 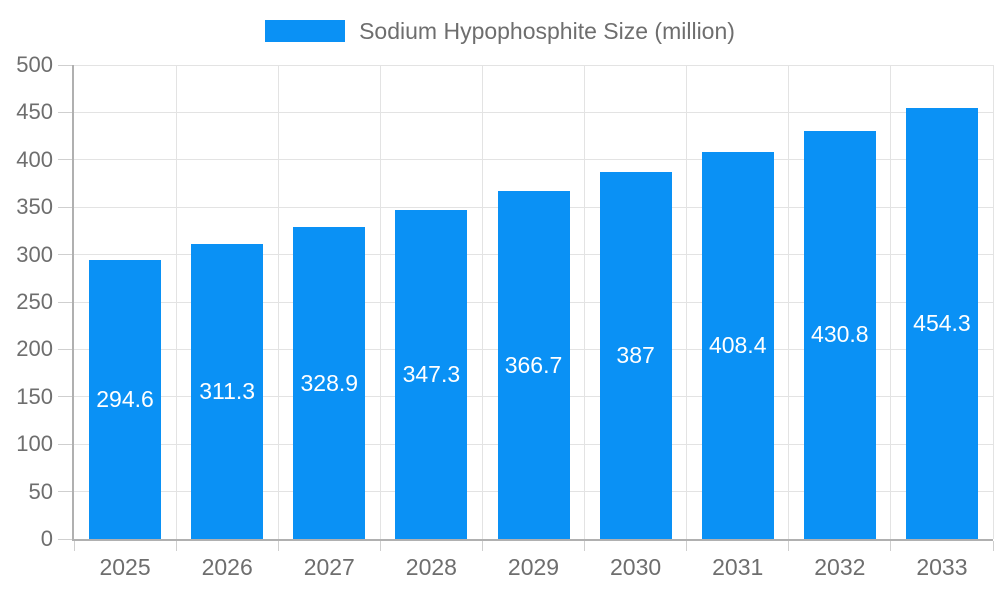 What do you see at coordinates (34, 254) in the screenshot?
I see `y-axis-label: 300` at bounding box center [34, 254].